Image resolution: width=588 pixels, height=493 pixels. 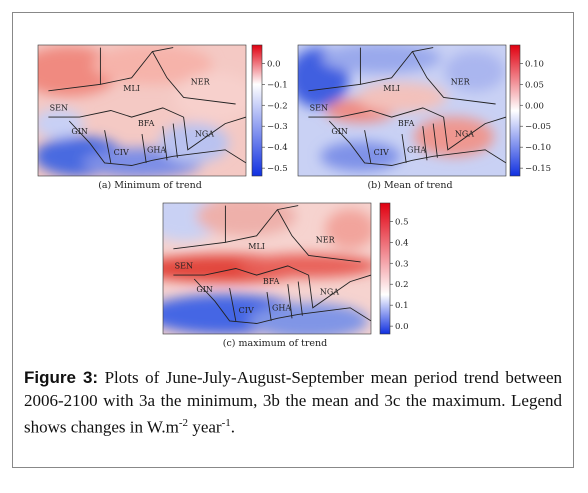 What do you see at coordinates (277, 106) in the screenshot?
I see `colorbar-tick-label: −0.2` at bounding box center [277, 106].